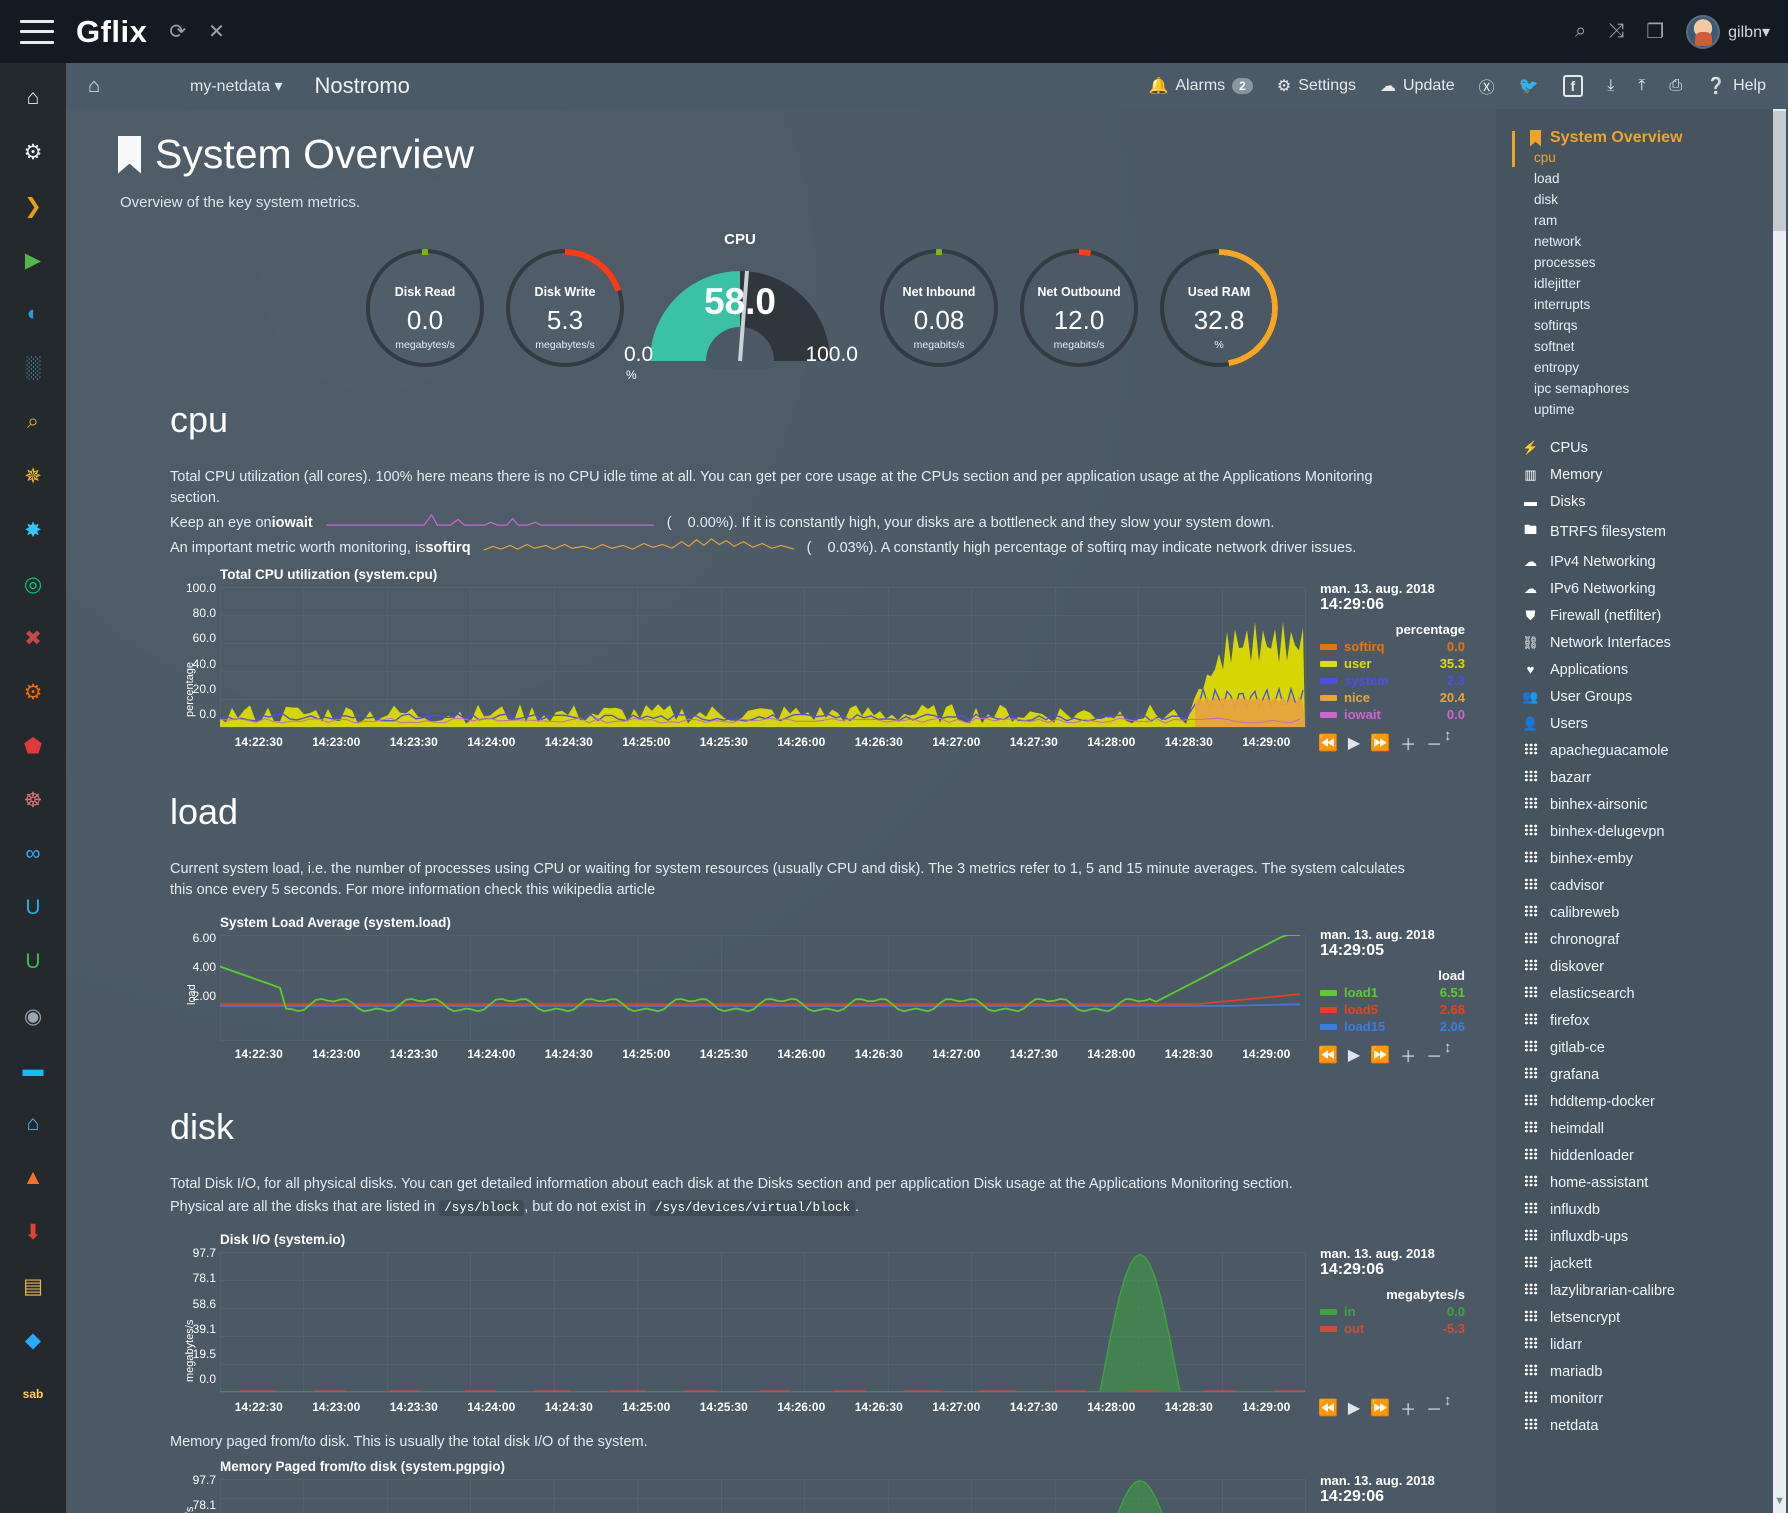 The image size is (1788, 1513). Describe the element at coordinates (1392, 992) in the screenshot. I see `legend-row: load1 6.51` at that location.